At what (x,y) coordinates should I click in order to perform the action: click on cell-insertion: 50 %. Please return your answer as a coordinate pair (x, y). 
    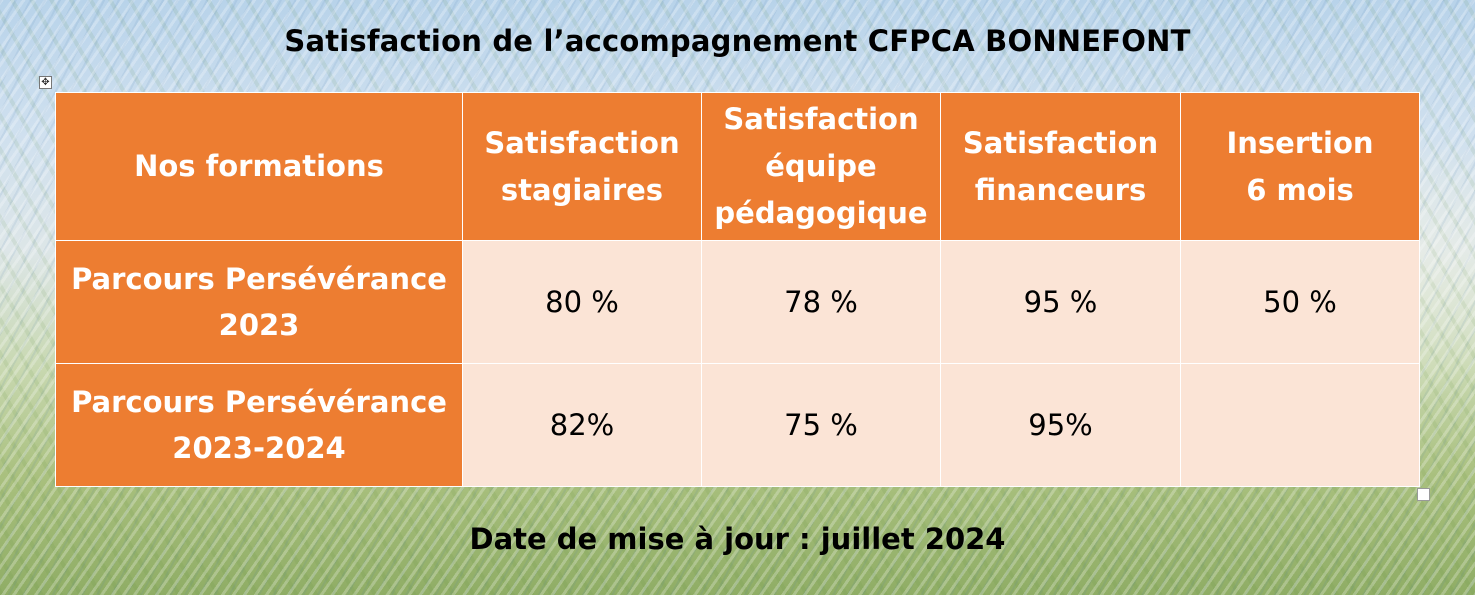
    Looking at the image, I should click on (1300, 302).